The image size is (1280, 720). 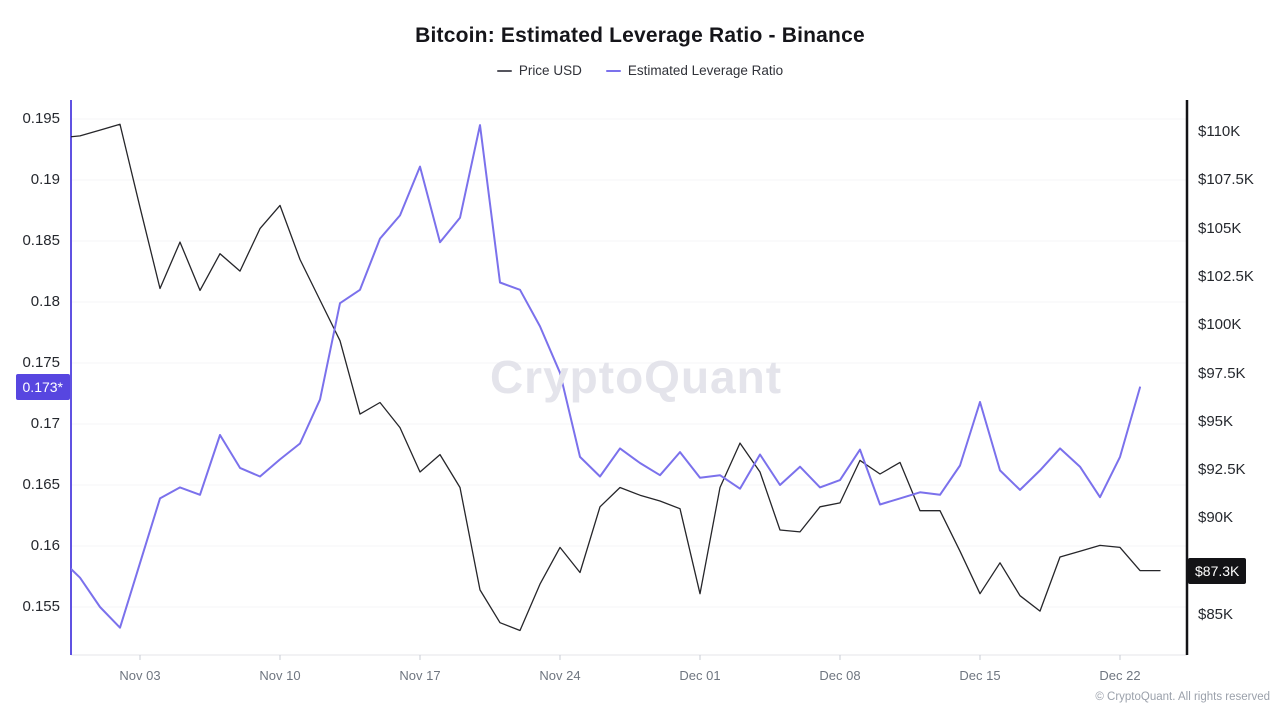 I want to click on price-current-value-badge: $87.3K, so click(x=1217, y=570).